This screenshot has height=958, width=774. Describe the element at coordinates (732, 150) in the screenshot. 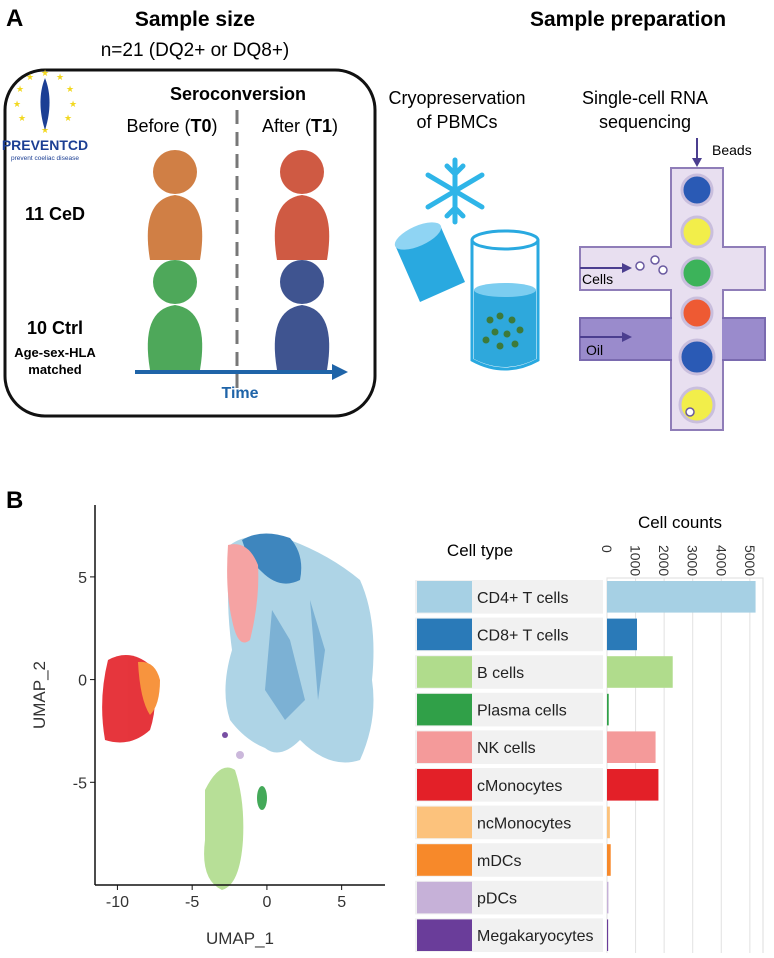

I see `annotation: Beads` at that location.